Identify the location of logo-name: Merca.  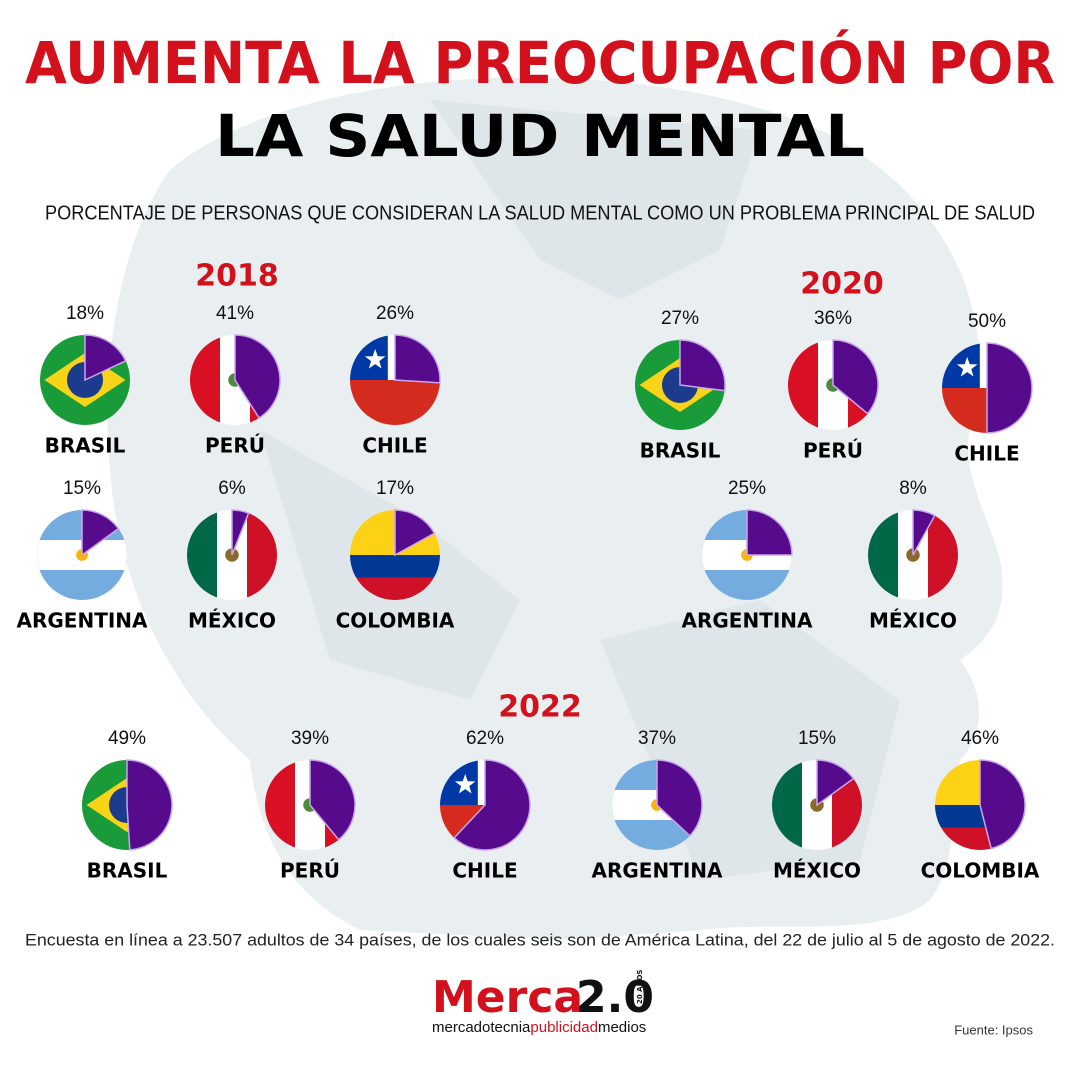
(507, 997).